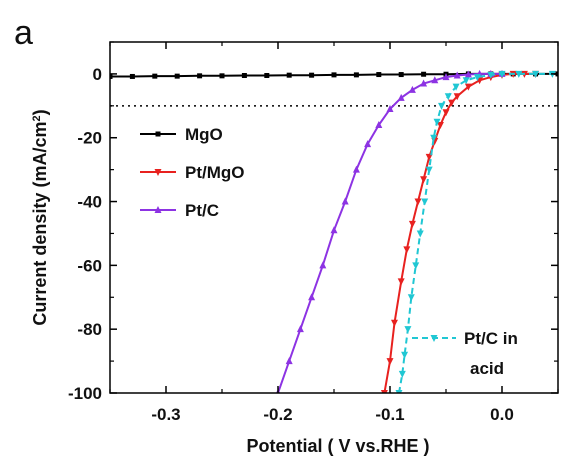  Describe the element at coordinates (40, 112) in the screenshot. I see `y-axis-title-end: )` at that location.